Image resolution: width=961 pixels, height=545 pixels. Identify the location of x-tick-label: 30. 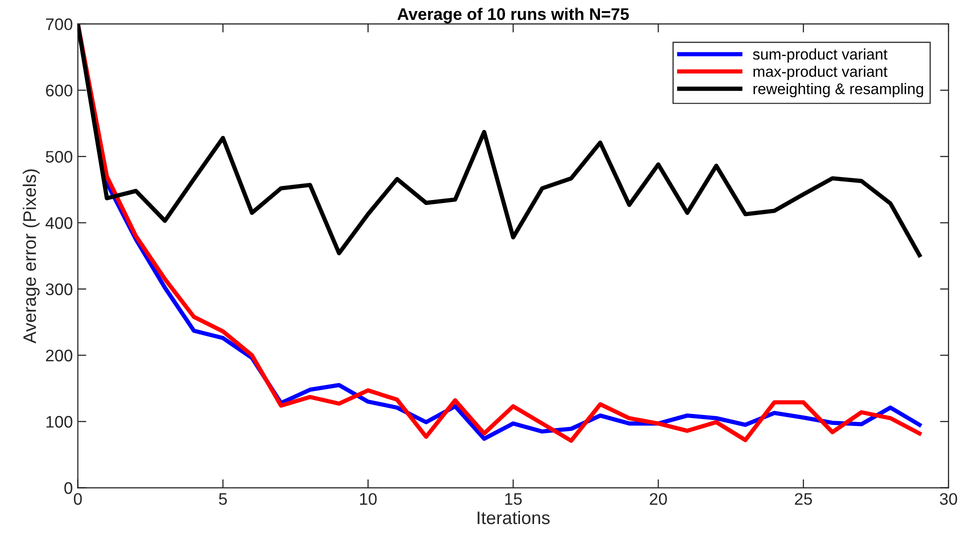
(949, 499).